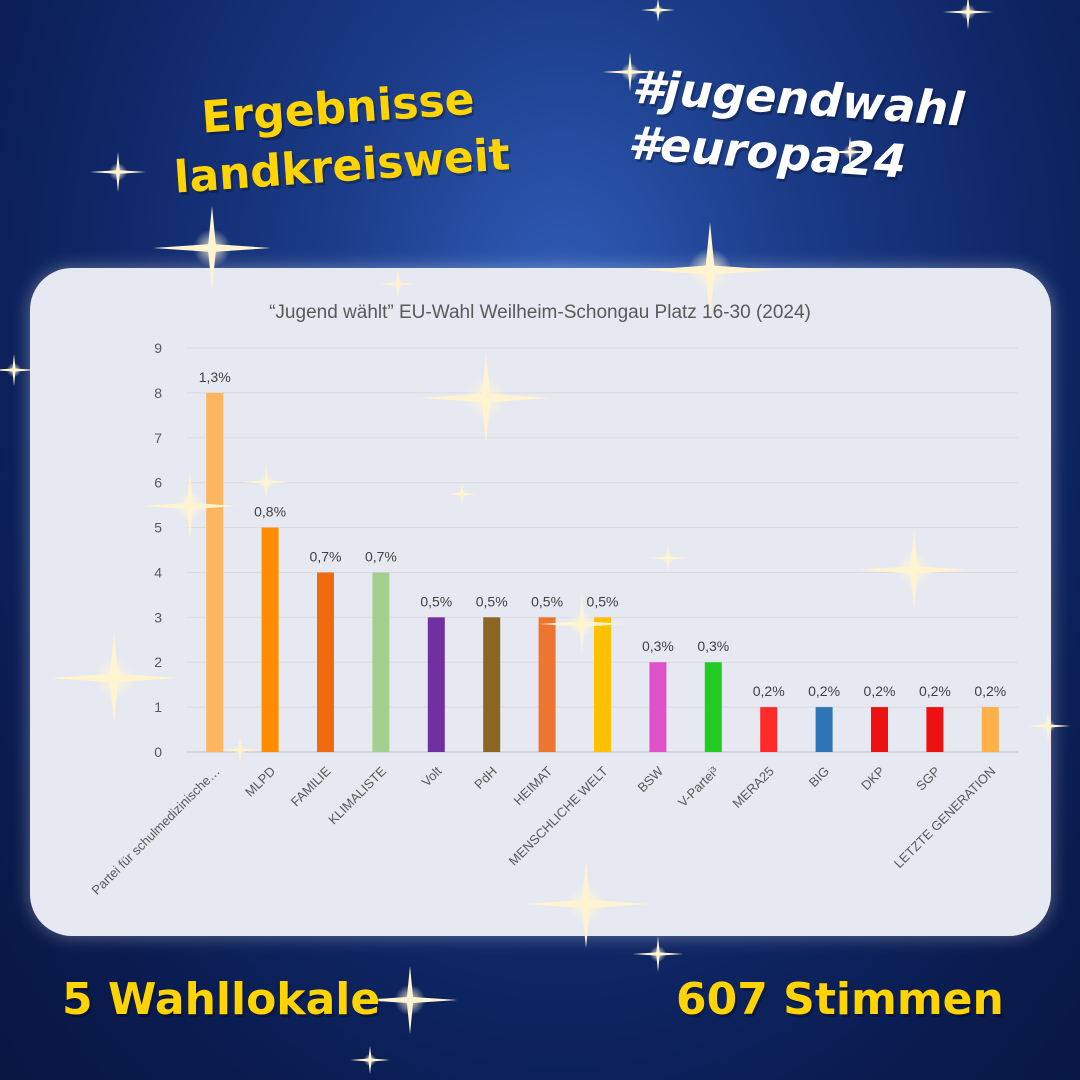 This screenshot has height=1080, width=1080. I want to click on x-tick-label: SGP, so click(928, 779).